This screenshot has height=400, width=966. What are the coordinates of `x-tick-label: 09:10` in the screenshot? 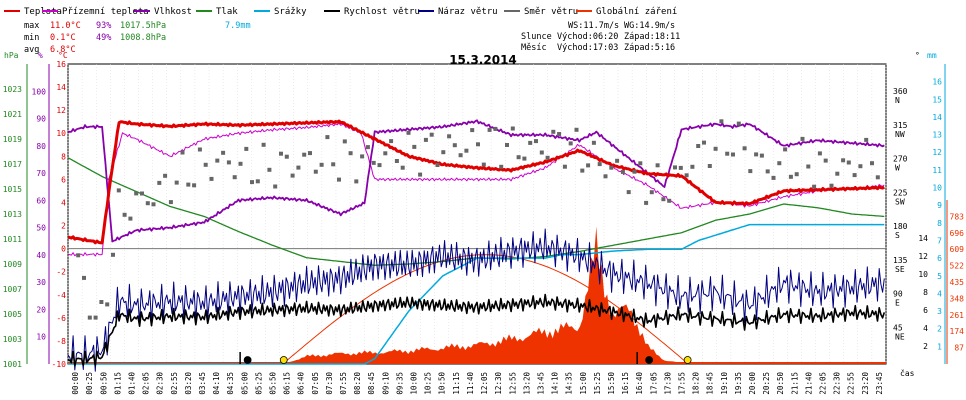 It's located at (385, 383).